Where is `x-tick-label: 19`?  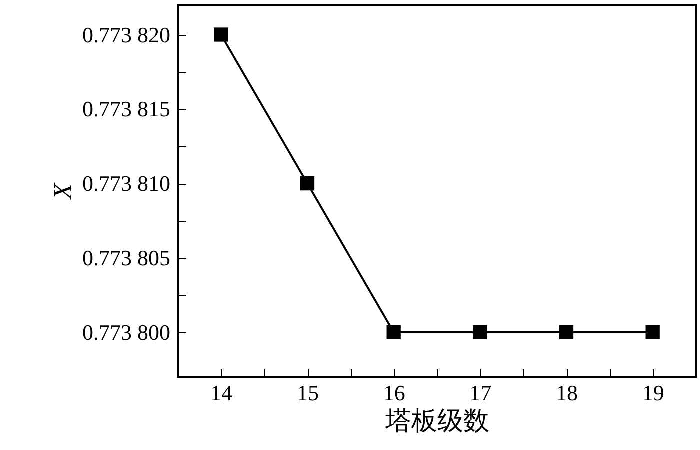 x-tick-label: 19 is located at coordinates (653, 393).